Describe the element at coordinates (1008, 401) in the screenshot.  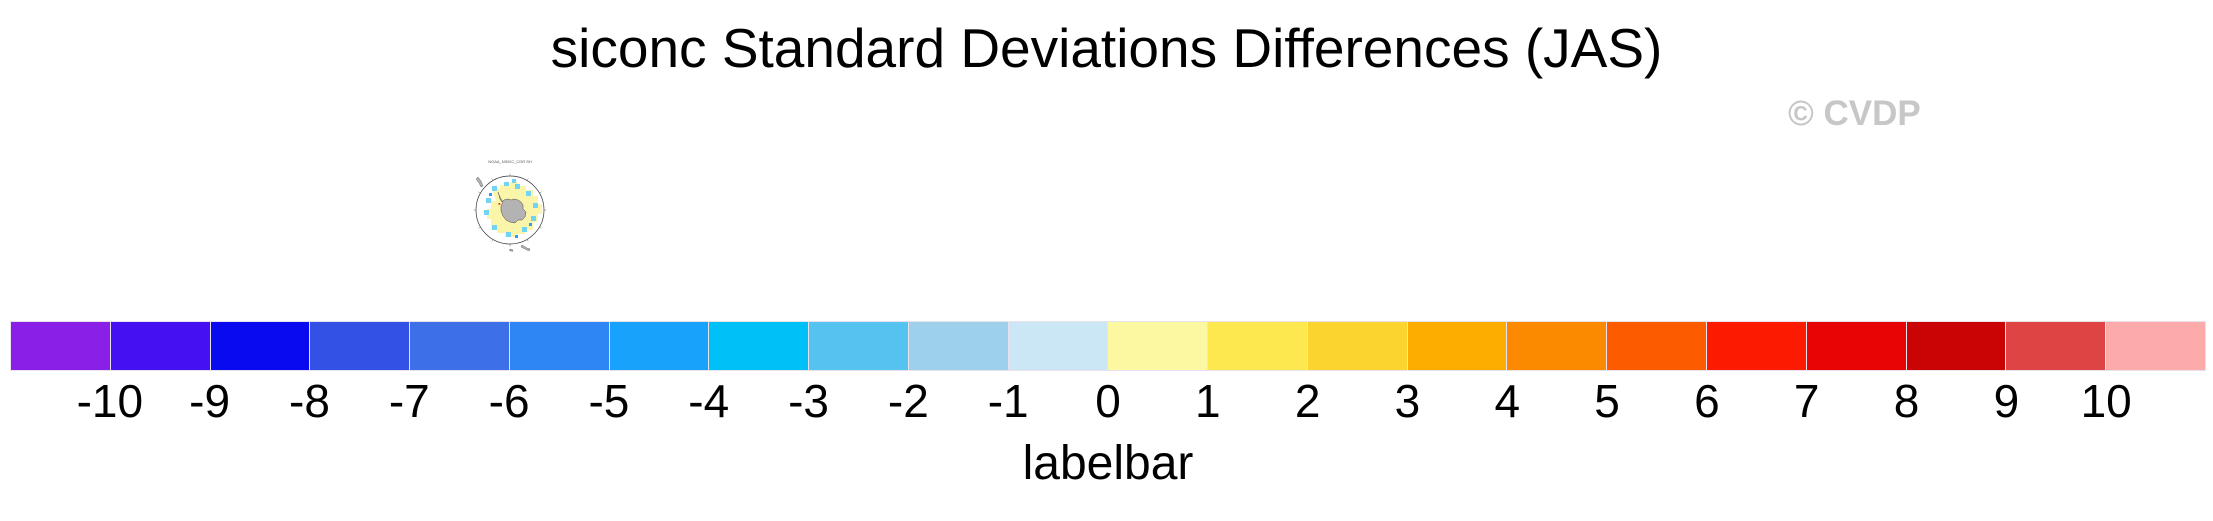
I see `tick-label--1: -1` at that location.